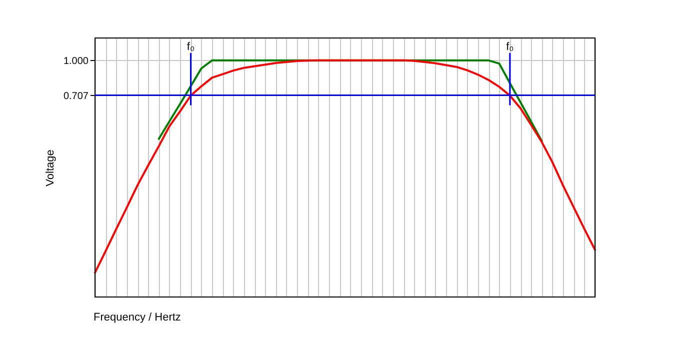  What do you see at coordinates (76, 61) in the screenshot?
I see `y-tick-label: 1.000` at bounding box center [76, 61].